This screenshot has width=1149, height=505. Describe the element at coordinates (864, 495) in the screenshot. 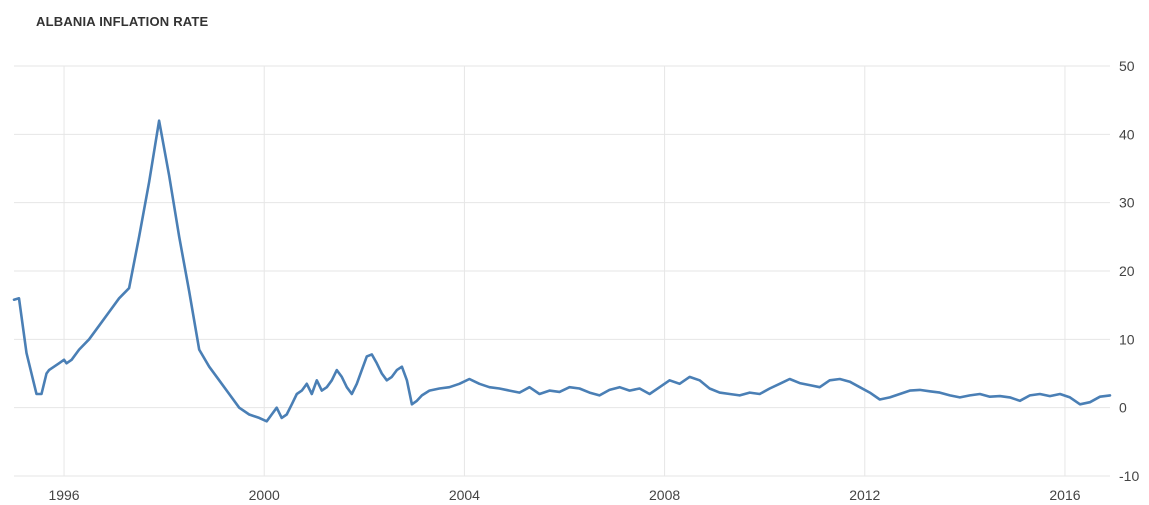

I see `x-tick-label: 2012` at that location.